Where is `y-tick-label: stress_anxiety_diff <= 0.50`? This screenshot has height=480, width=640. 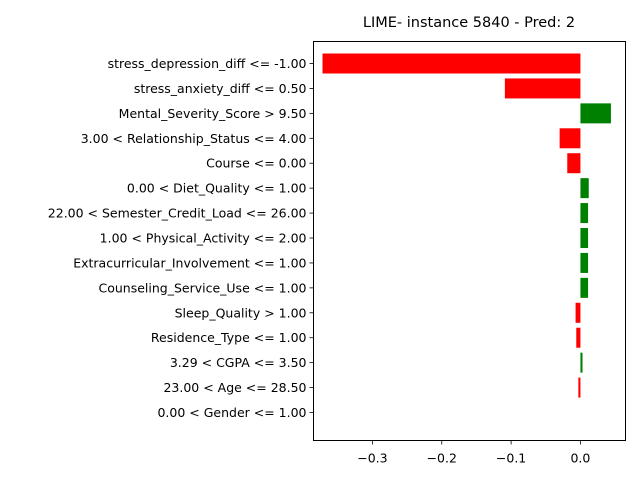 y-tick-label: stress_anxiety_diff <= 0.50 is located at coordinates (220, 88).